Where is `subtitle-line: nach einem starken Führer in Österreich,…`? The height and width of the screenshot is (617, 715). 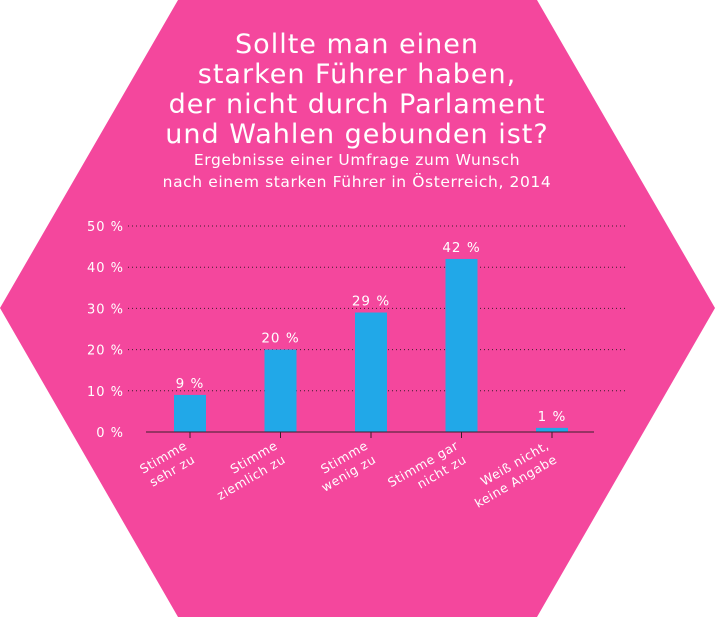 subtitle-line: nach einem starken Führer in Österreich,… is located at coordinates (357, 181).